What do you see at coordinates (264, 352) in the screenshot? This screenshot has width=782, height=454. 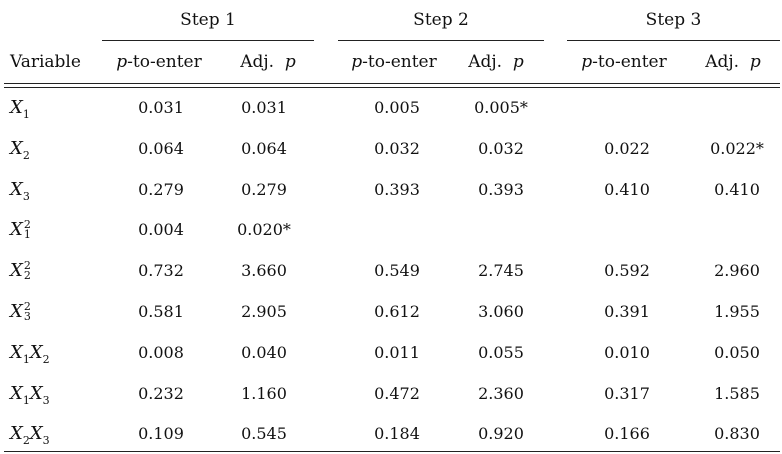 I see `table-cell: 0.040` at bounding box center [264, 352].